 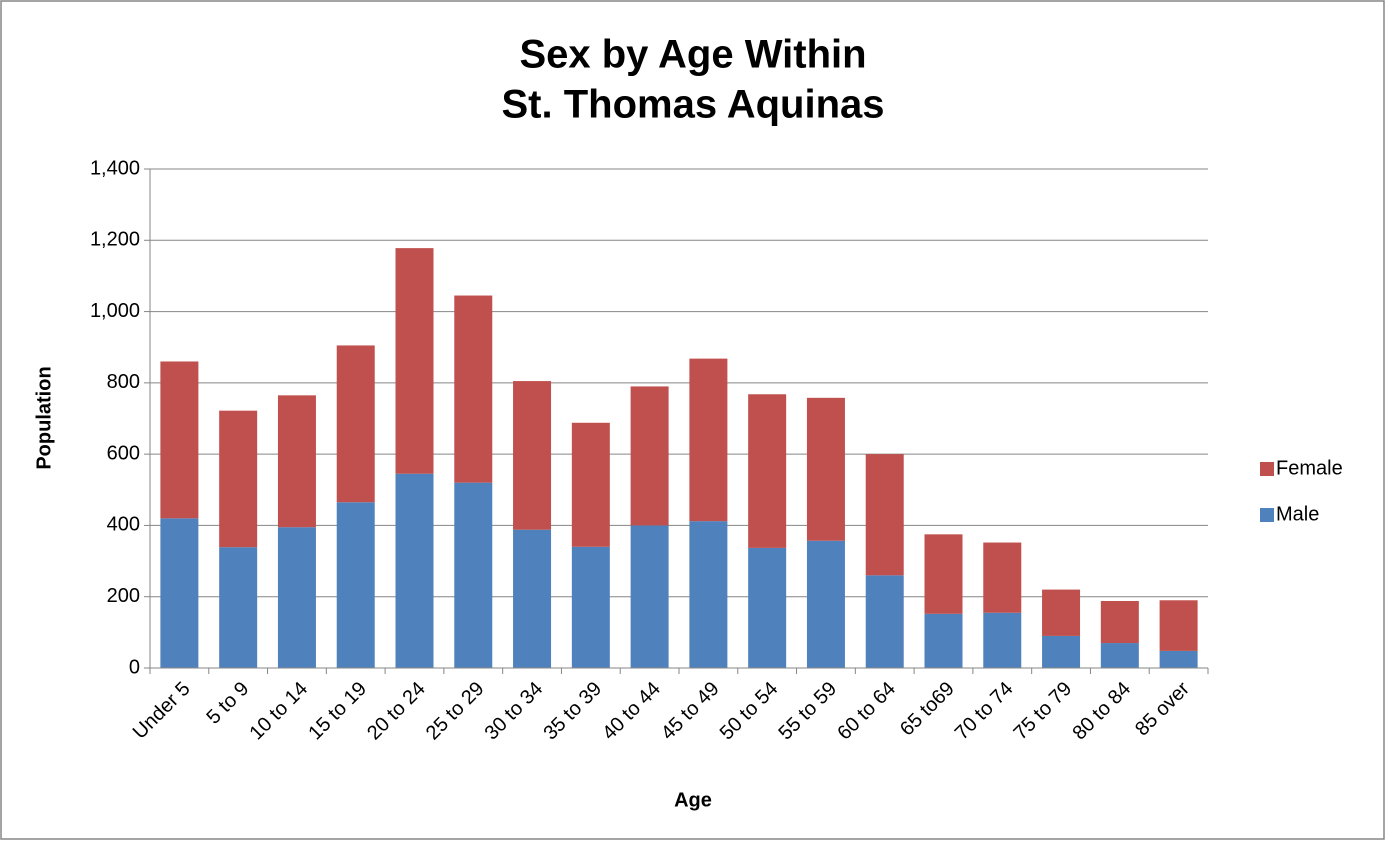 I want to click on y-tick-label: 0, so click(x=134, y=667).